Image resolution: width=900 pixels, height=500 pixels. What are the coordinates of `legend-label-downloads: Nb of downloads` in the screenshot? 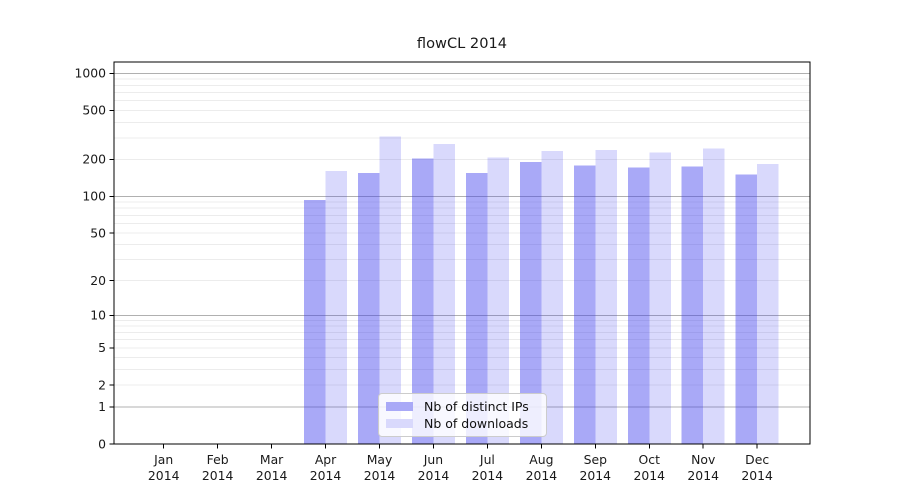 It's located at (476, 423).